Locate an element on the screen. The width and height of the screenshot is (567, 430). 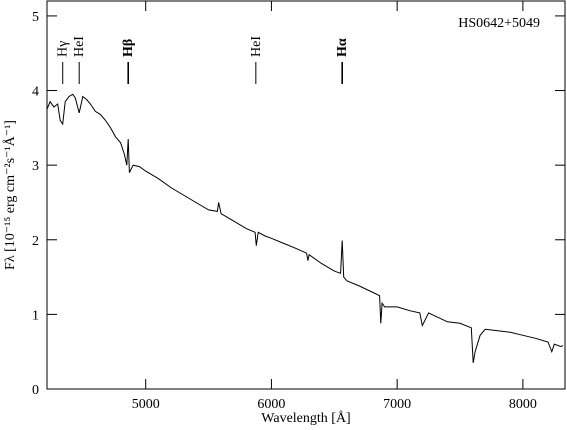
y-tick-label: 5 is located at coordinates (35, 17).